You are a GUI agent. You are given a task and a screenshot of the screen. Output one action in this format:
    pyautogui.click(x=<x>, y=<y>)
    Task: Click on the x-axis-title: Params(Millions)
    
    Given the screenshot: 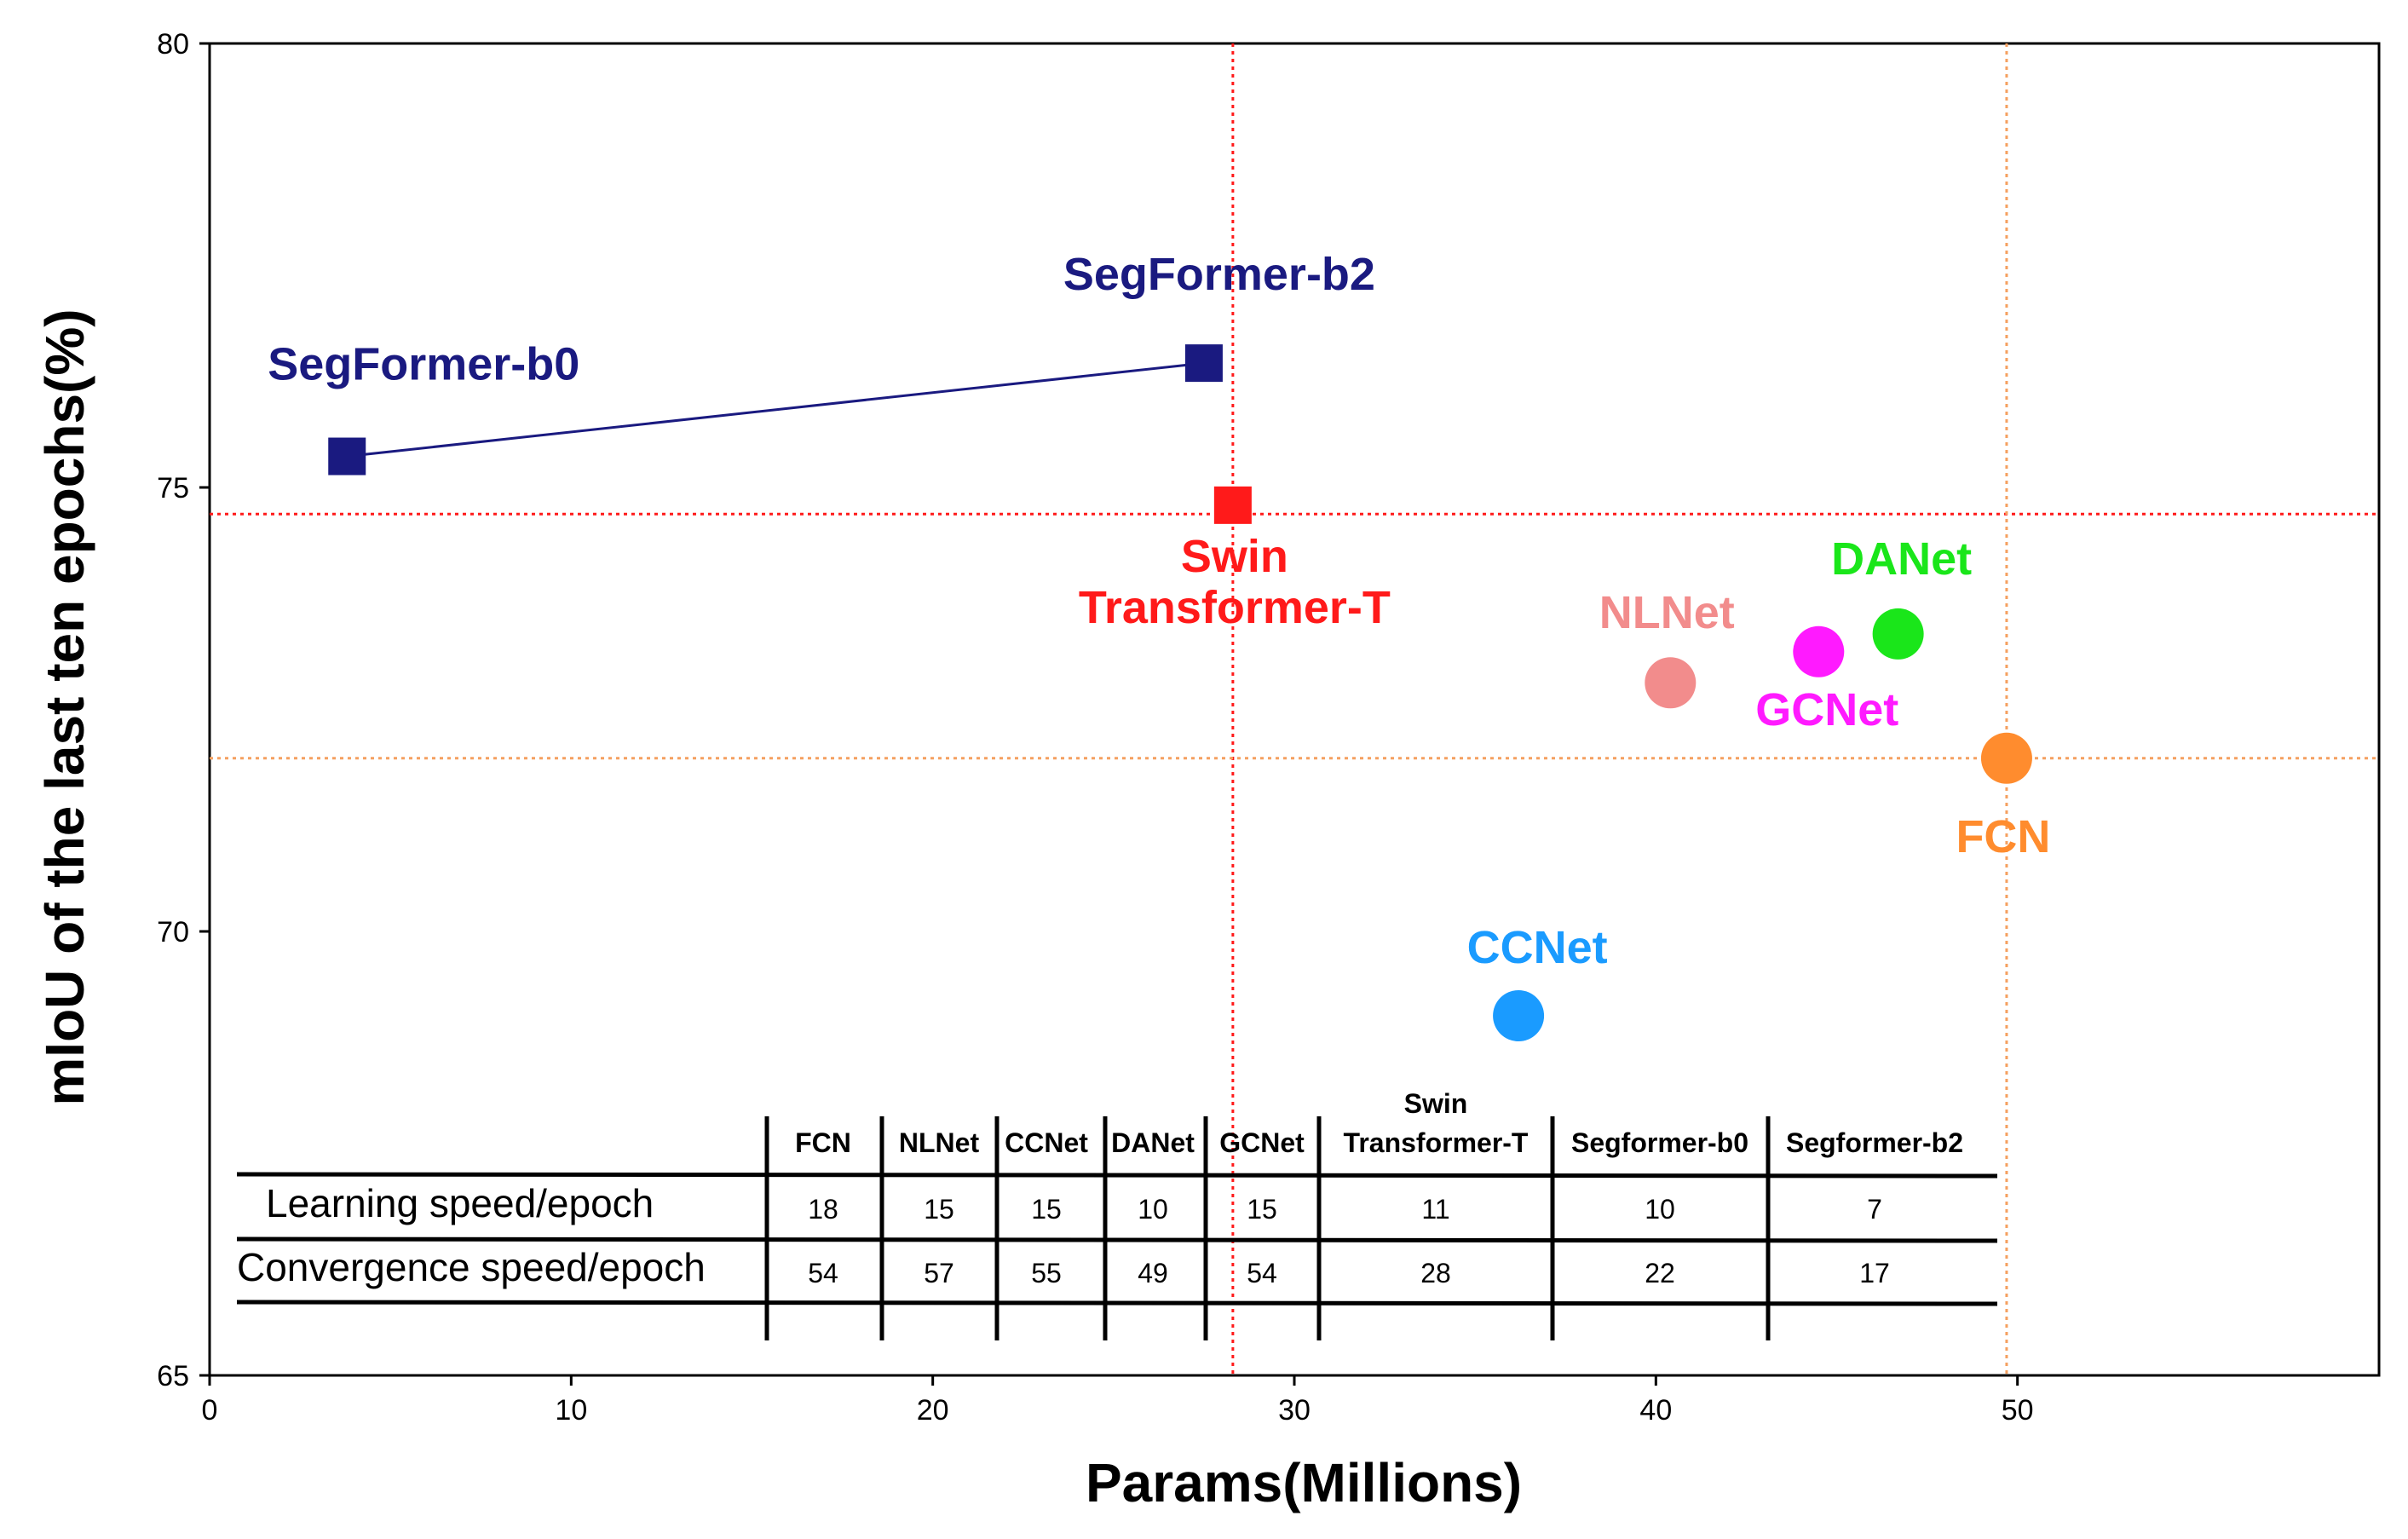 What is the action you would take?
    pyautogui.click(x=1304, y=1482)
    